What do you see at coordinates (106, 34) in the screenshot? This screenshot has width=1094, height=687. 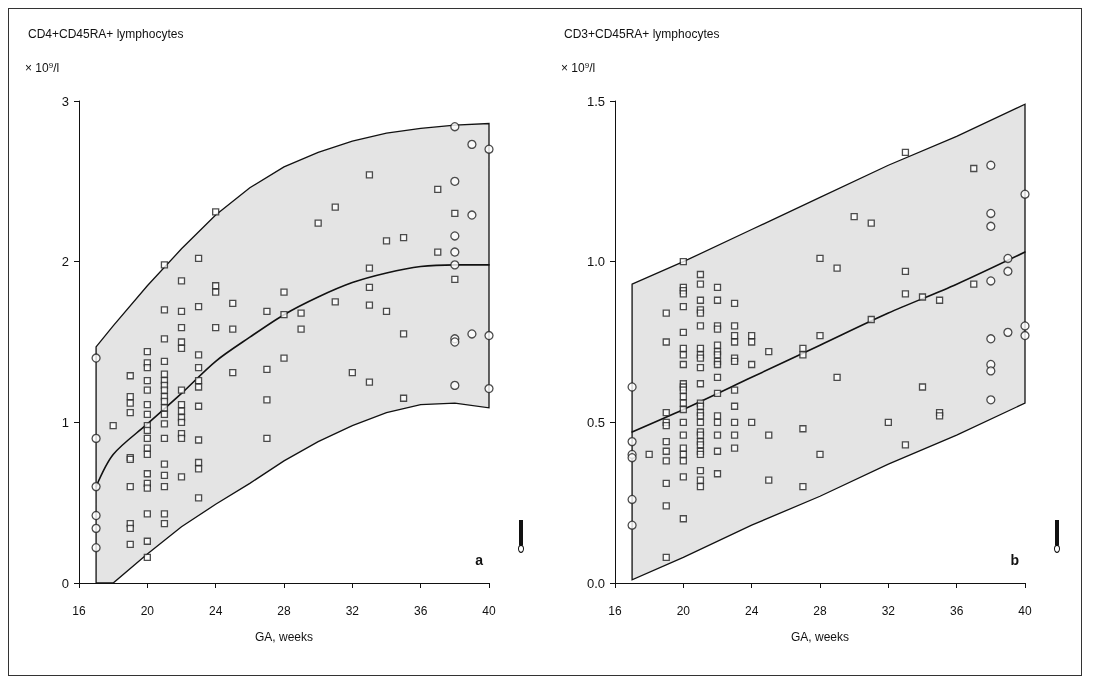 I see `chart-title: CD4+CD45RA+ lymphocytes` at bounding box center [106, 34].